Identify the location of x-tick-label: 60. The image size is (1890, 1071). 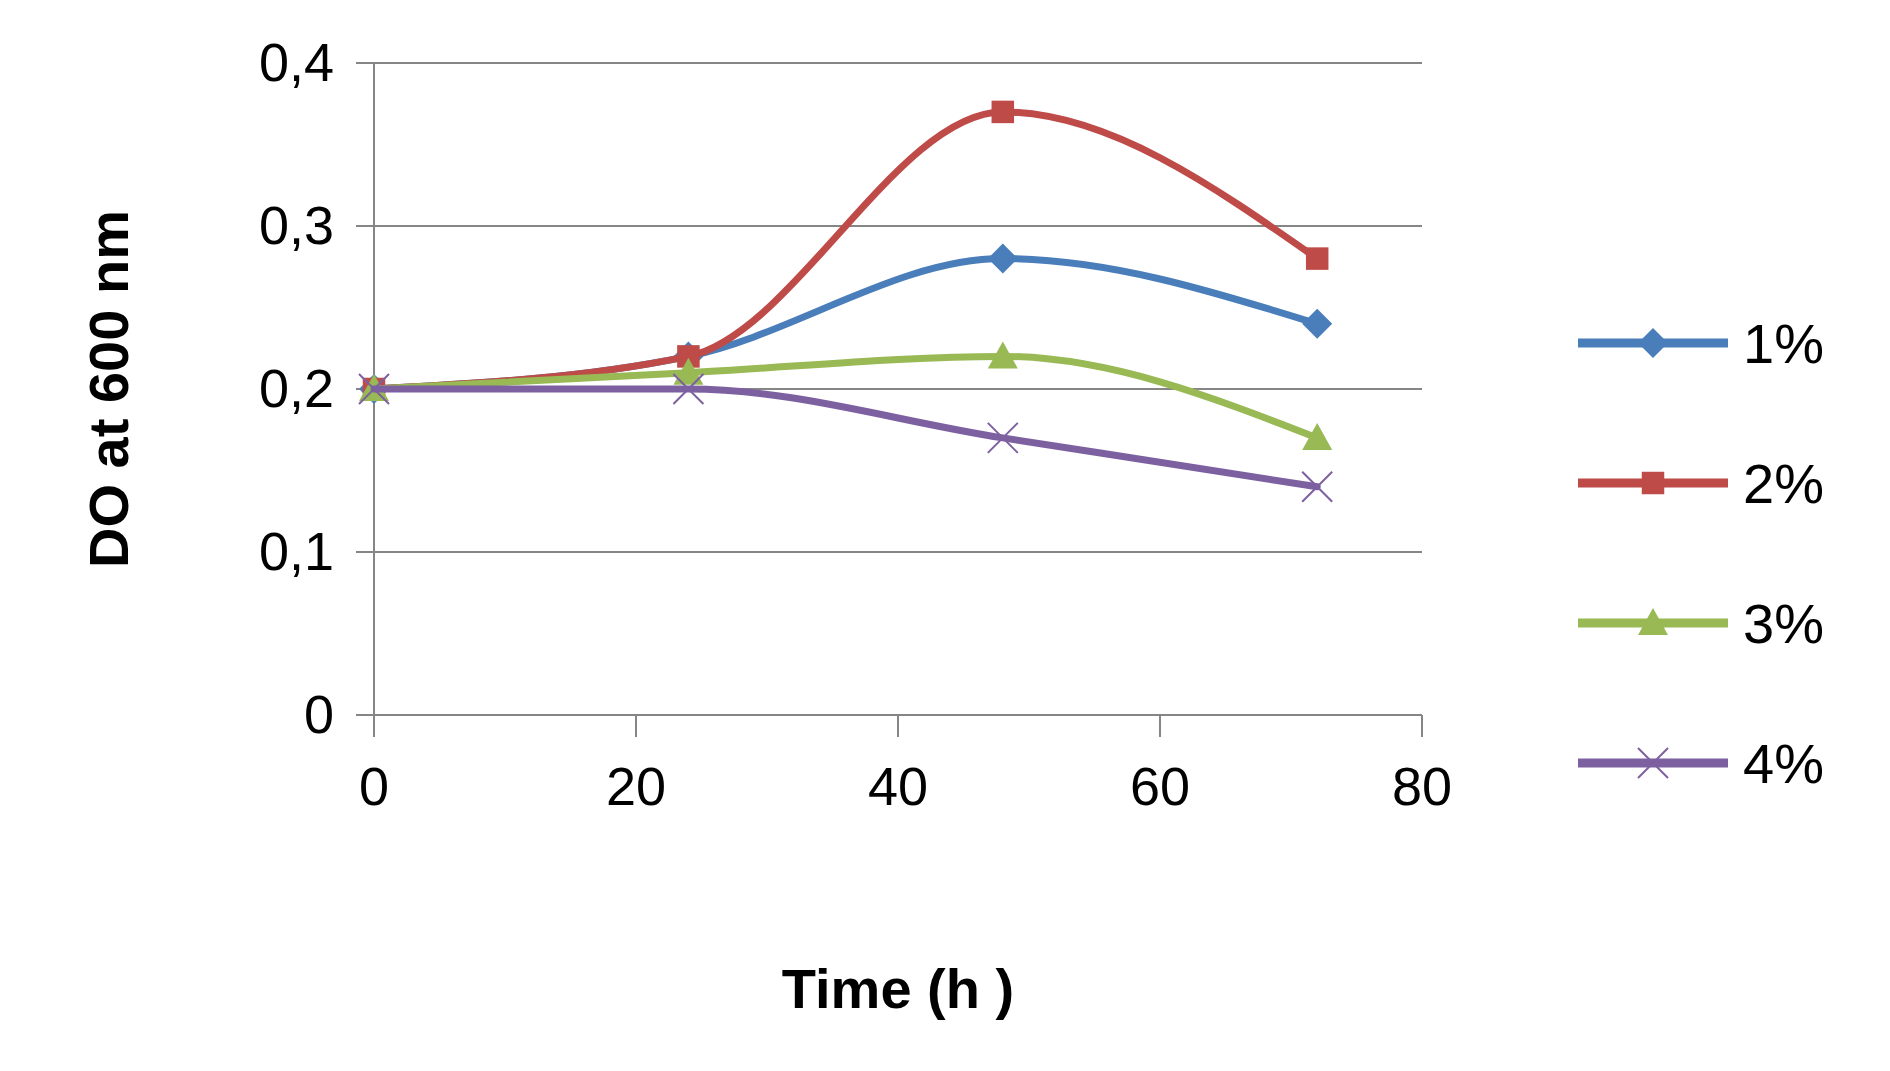
(1160, 786).